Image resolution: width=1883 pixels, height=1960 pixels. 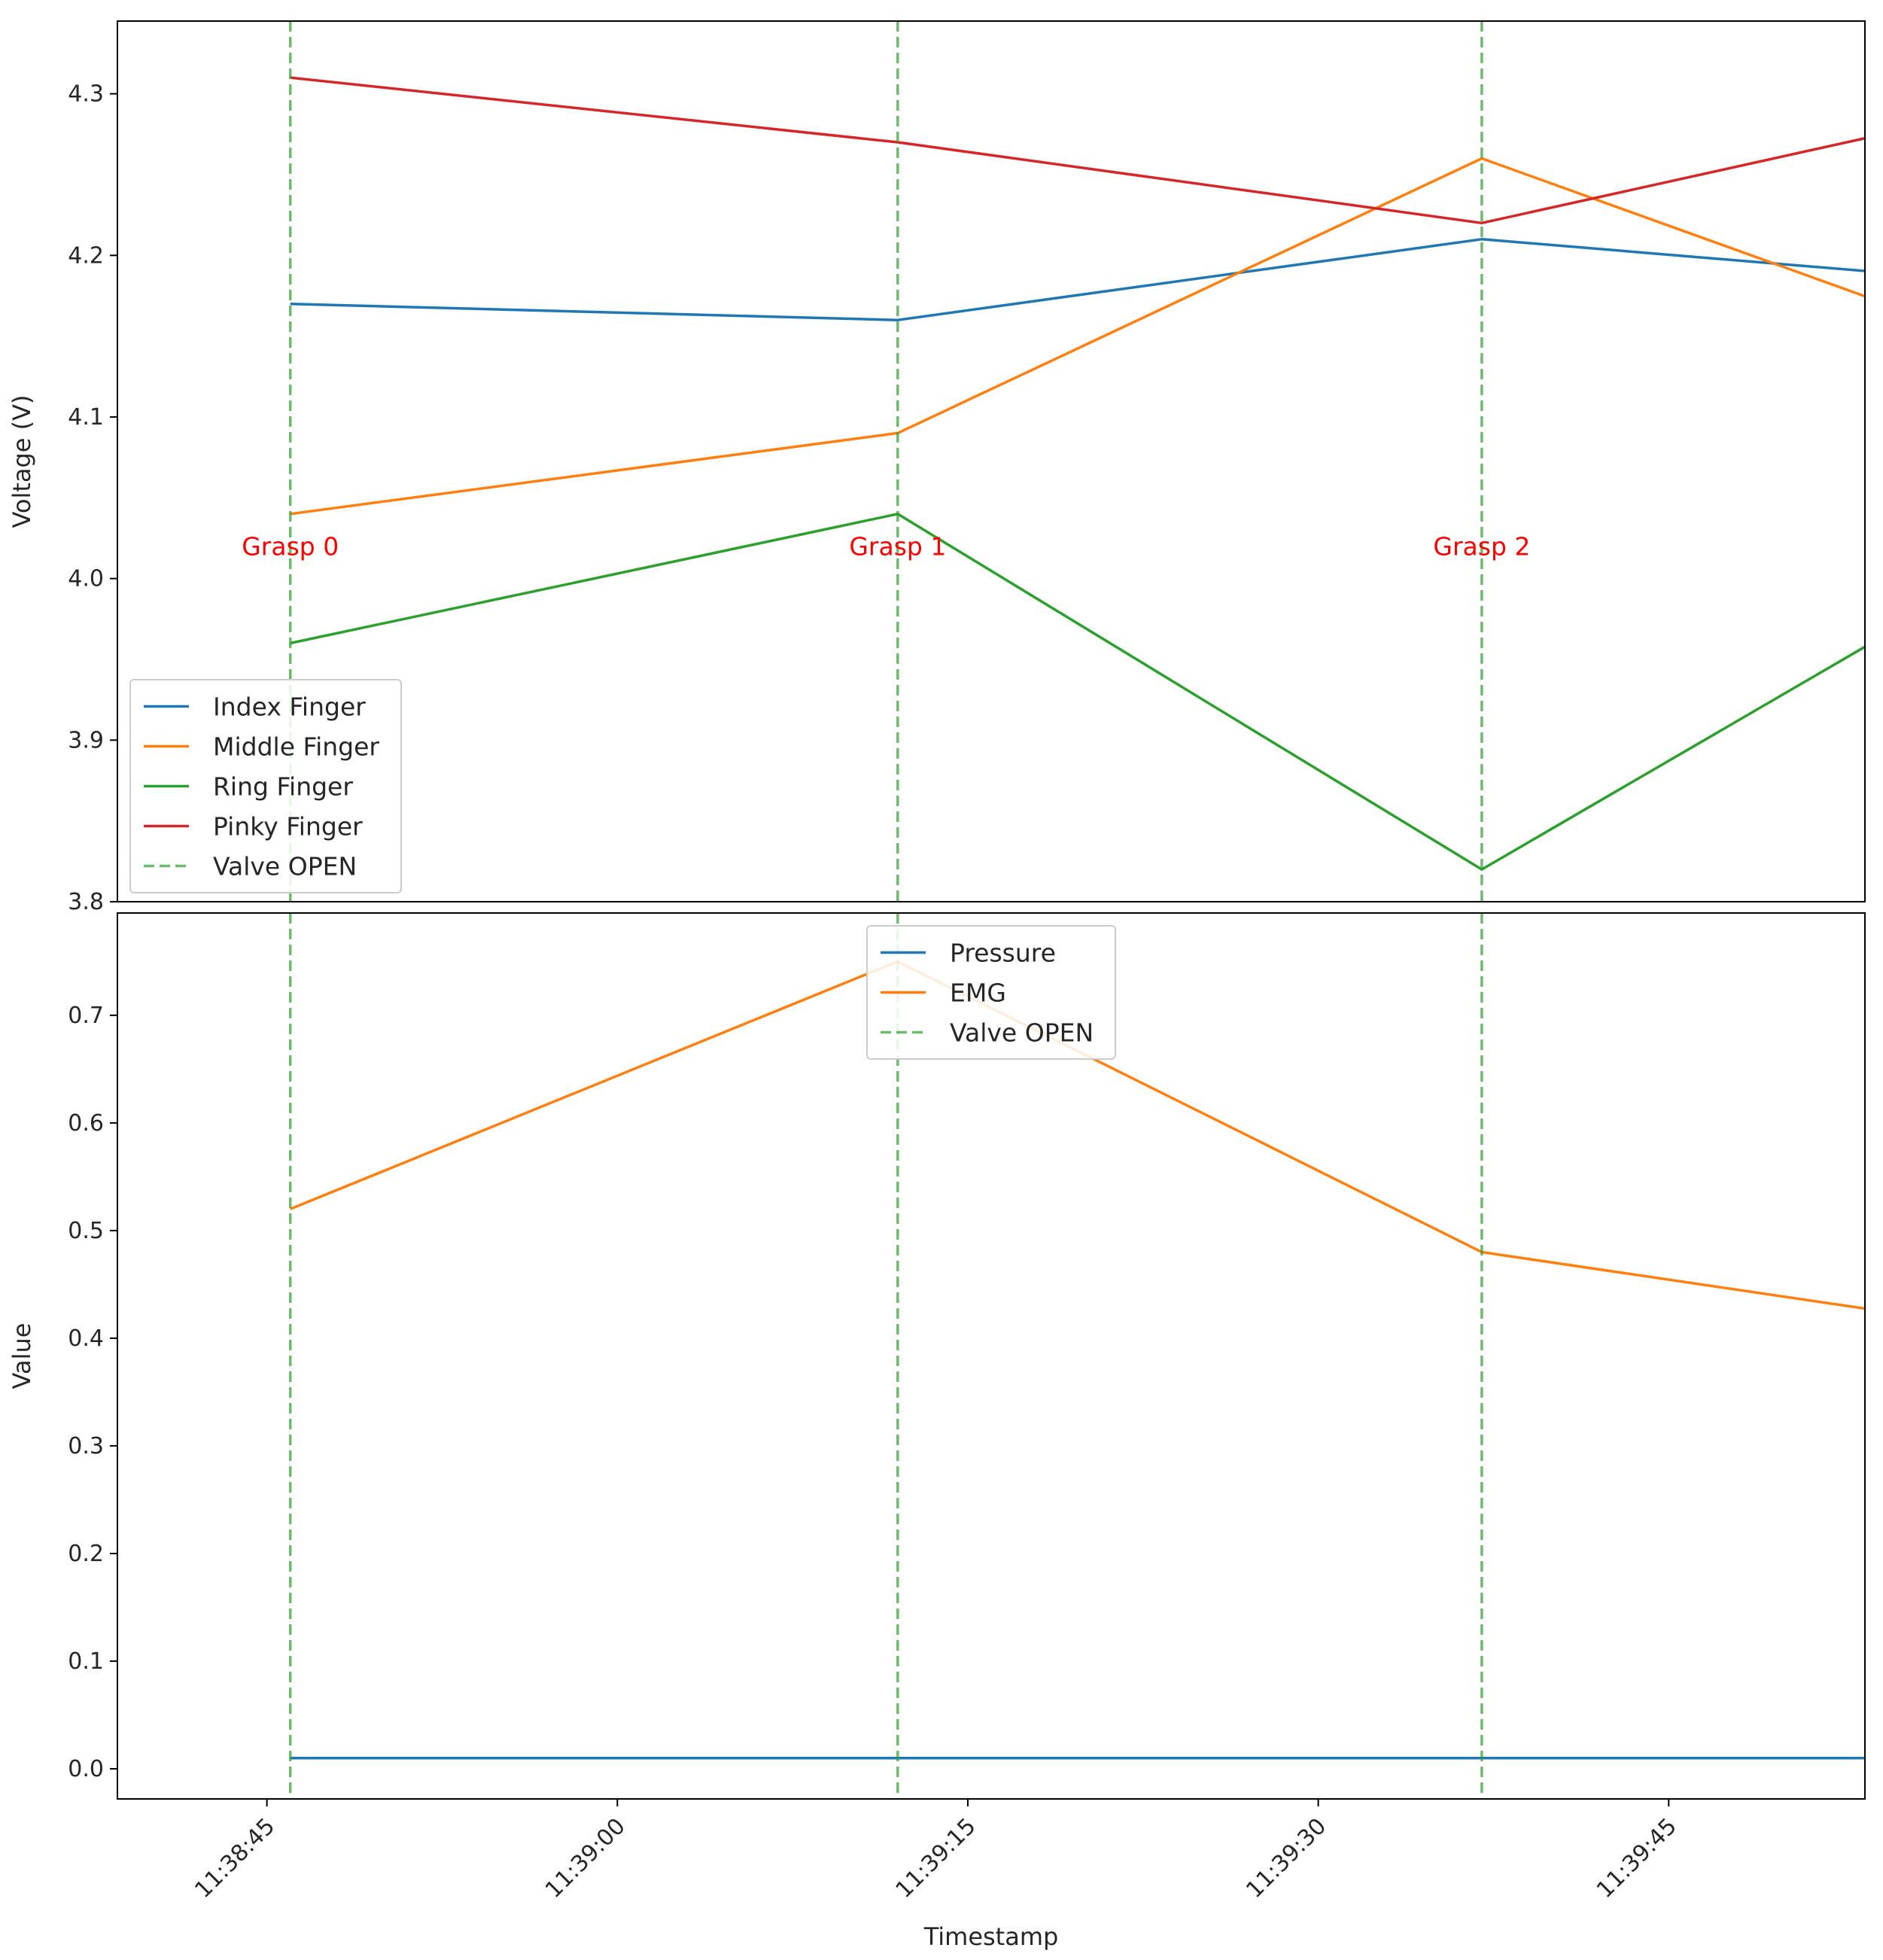 I want to click on y-tick-label: 0.6, so click(x=86, y=1123).